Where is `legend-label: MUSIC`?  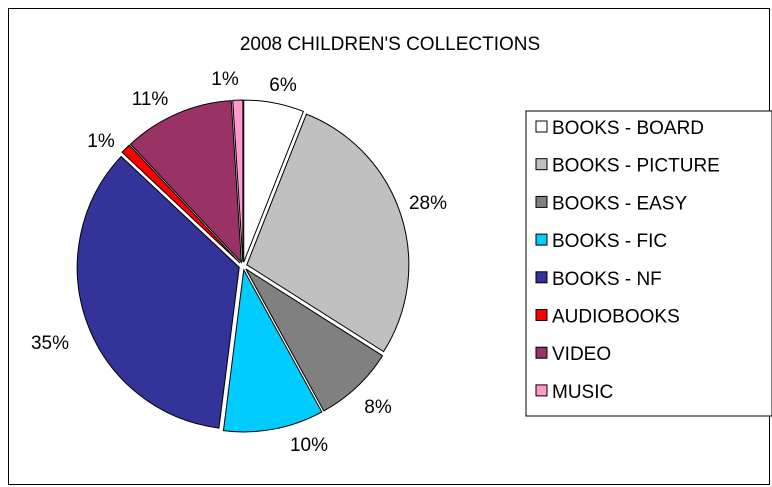
legend-label: MUSIC is located at coordinates (582, 392).